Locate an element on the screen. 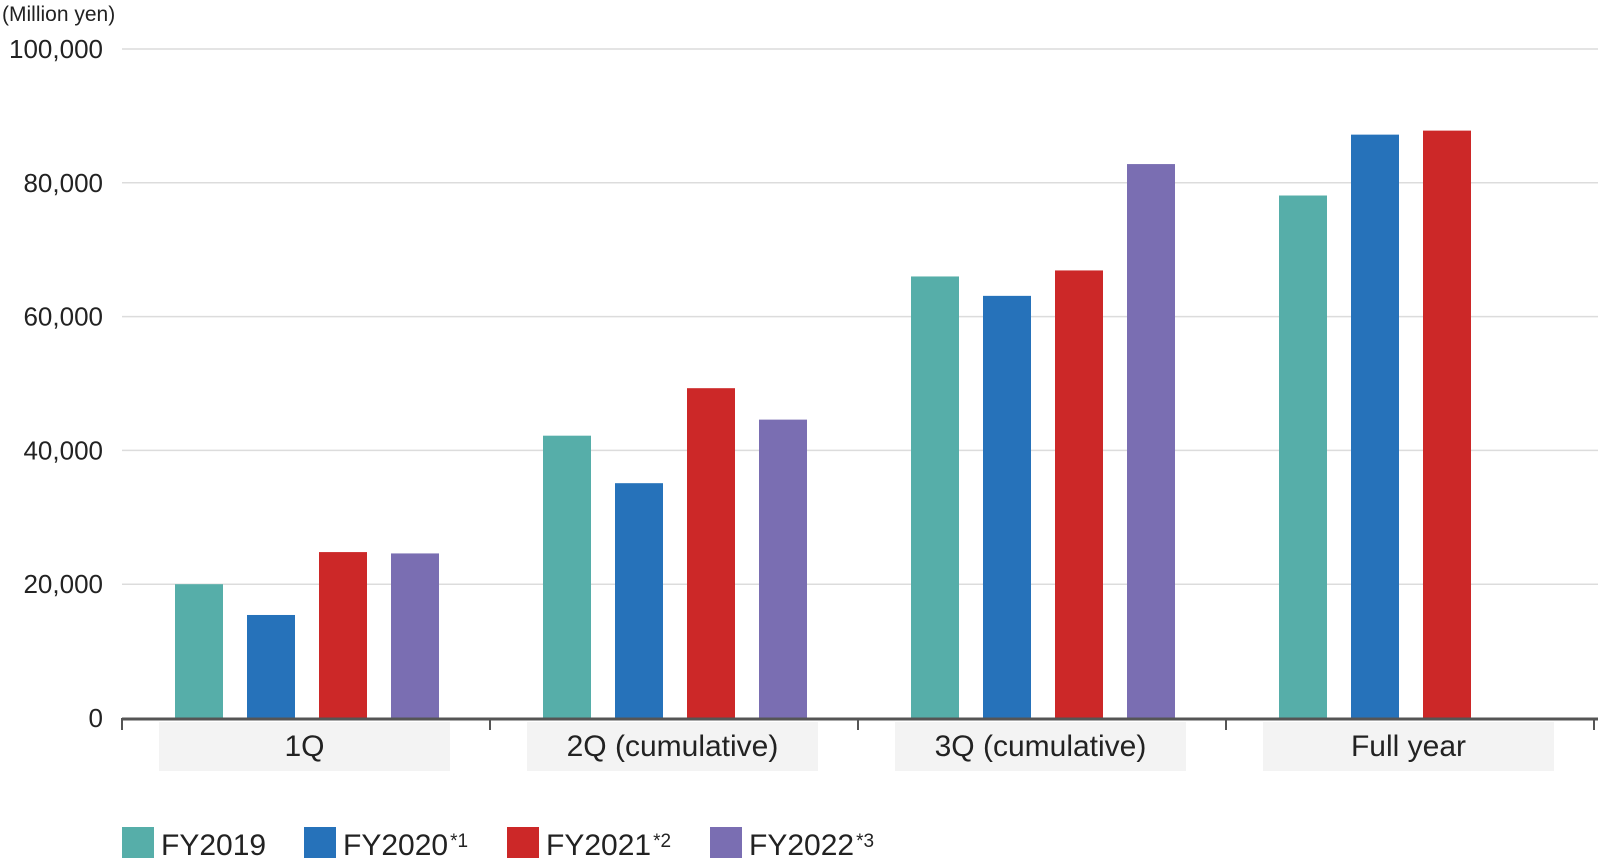 This screenshot has width=1598, height=867. legend-footnote-marker: *2 is located at coordinates (662, 841).